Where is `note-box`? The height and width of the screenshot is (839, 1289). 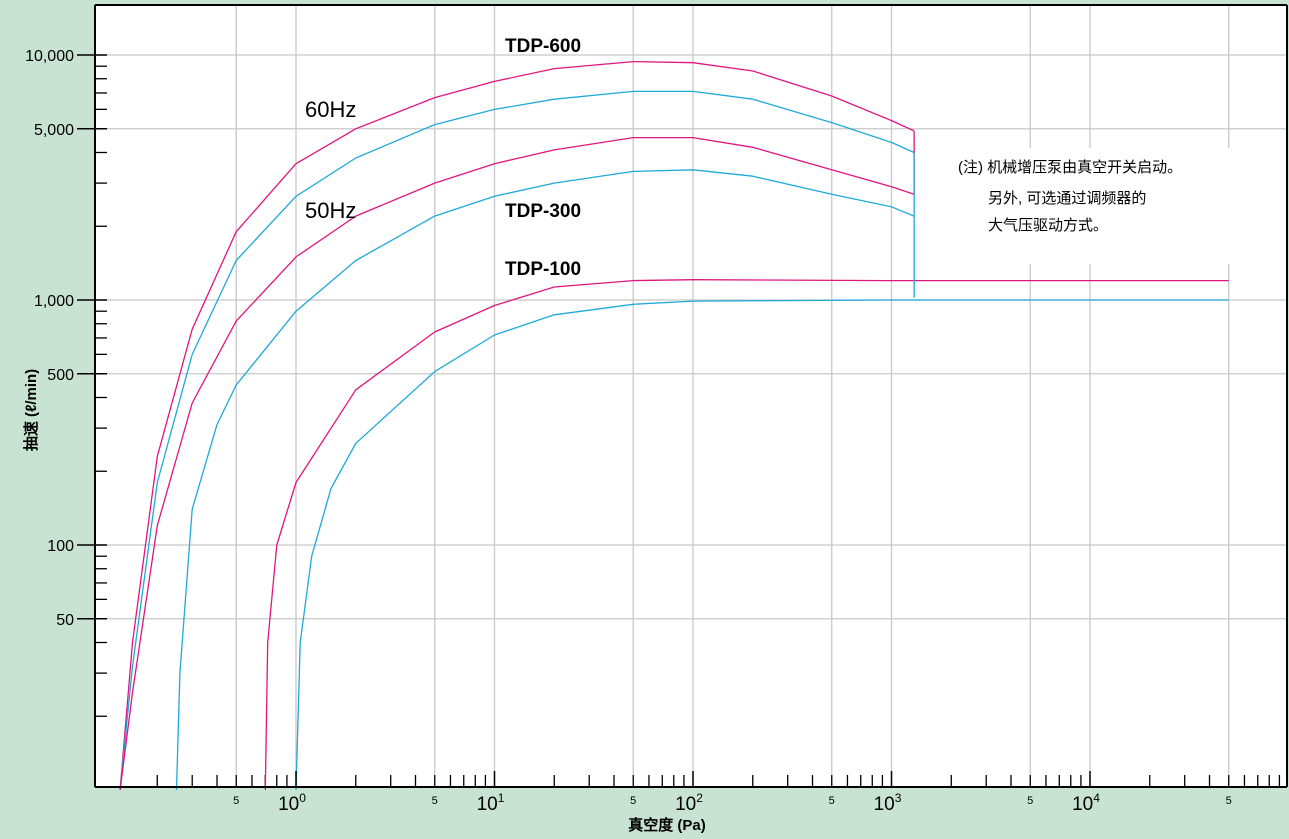 note-box is located at coordinates (1095, 206).